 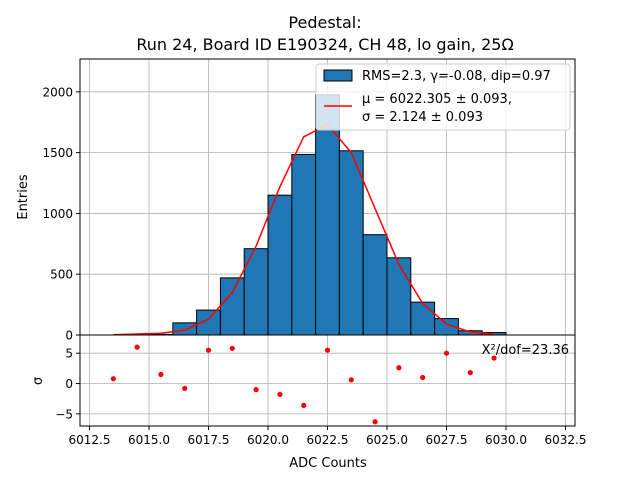 What do you see at coordinates (209, 440) in the screenshot?
I see `x-tick-label-2: 6017.5` at bounding box center [209, 440].